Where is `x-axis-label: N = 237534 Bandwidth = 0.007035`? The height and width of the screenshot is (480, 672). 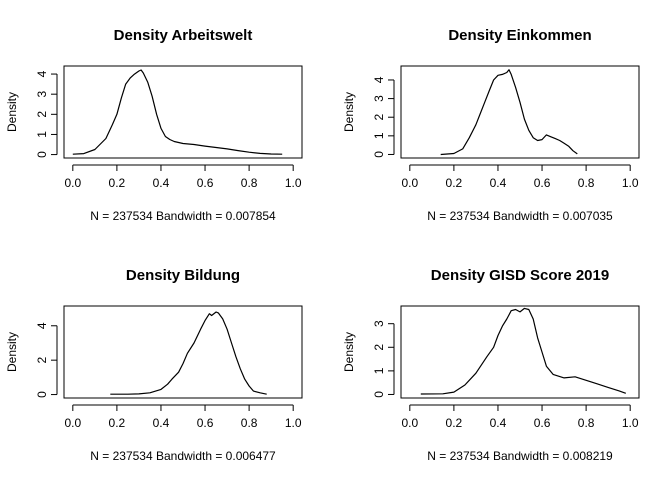 x-axis-label: N = 237534 Bandwidth = 0.007035 is located at coordinates (520, 216).